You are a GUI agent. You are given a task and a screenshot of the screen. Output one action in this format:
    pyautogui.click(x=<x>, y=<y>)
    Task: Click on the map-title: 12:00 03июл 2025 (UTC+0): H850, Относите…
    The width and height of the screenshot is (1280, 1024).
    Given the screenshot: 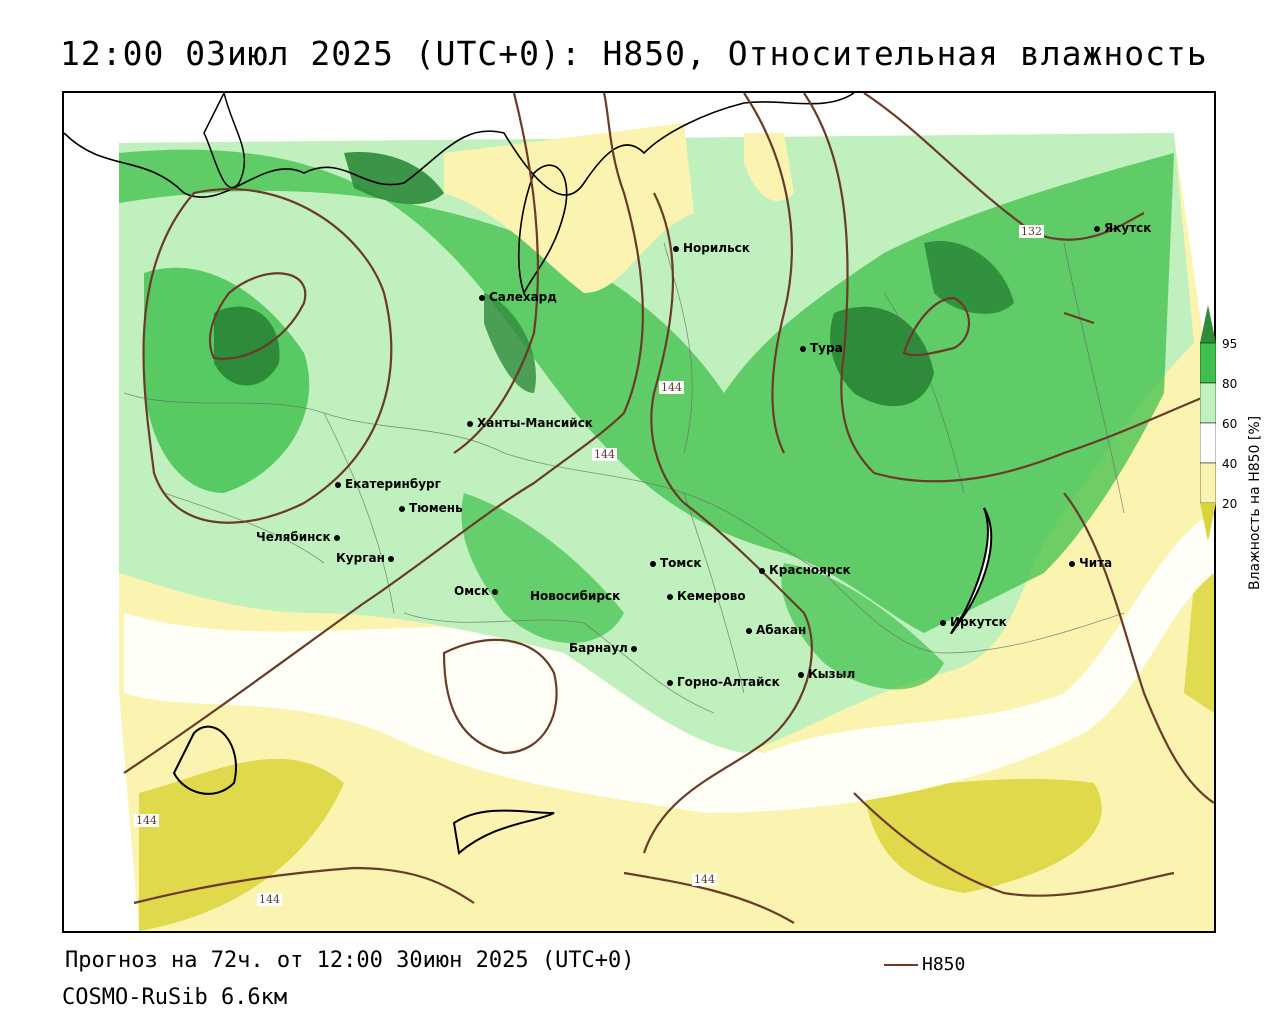 What is the action you would take?
    pyautogui.click(x=634, y=53)
    